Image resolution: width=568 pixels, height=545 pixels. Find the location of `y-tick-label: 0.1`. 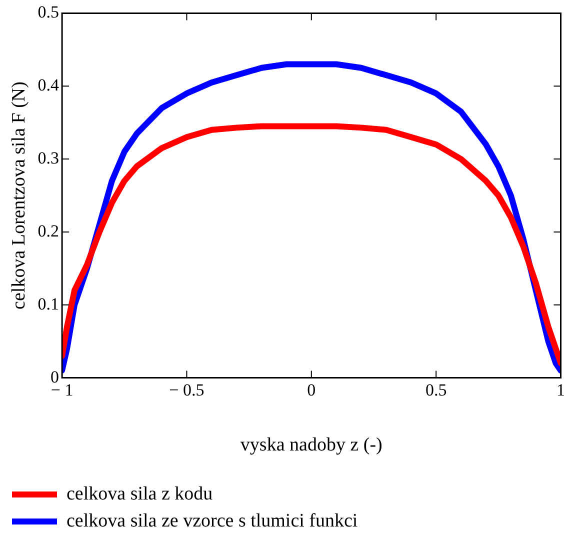

y-tick-label: 0.1 is located at coordinates (49, 304).